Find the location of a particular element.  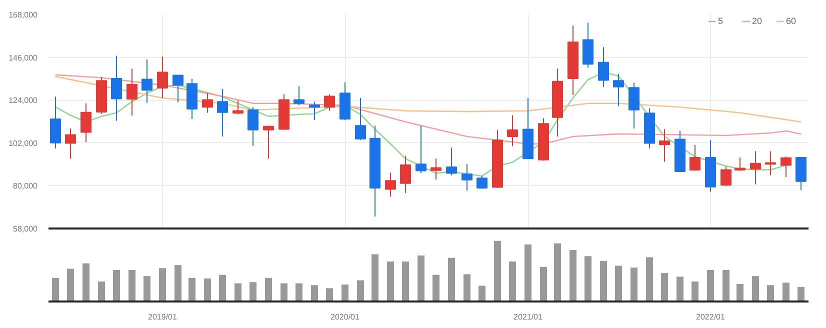

y-tick-label: 58,000 is located at coordinates (25, 229).